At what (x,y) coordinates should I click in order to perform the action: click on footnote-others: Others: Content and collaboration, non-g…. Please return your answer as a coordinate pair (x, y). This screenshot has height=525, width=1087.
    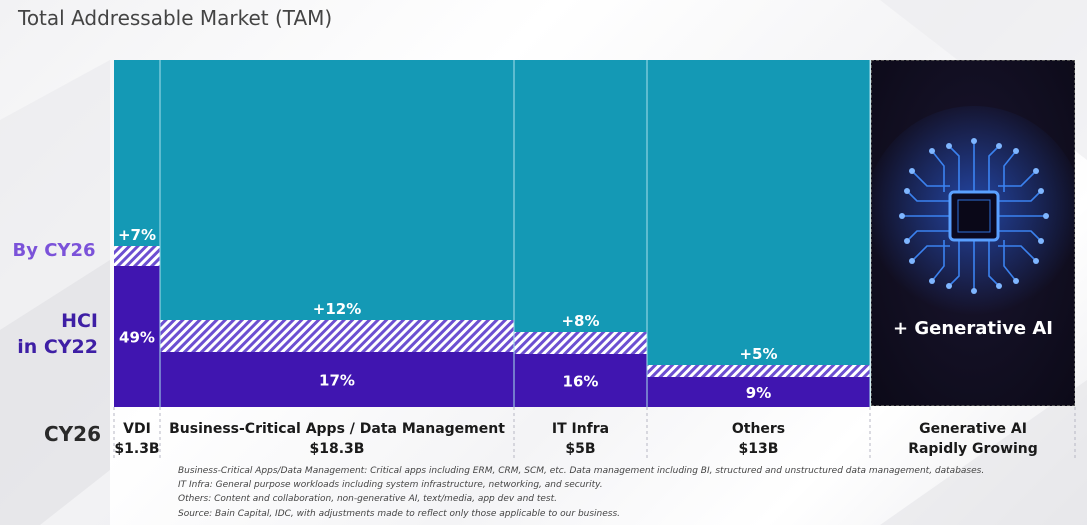
    Looking at the image, I should click on (367, 499).